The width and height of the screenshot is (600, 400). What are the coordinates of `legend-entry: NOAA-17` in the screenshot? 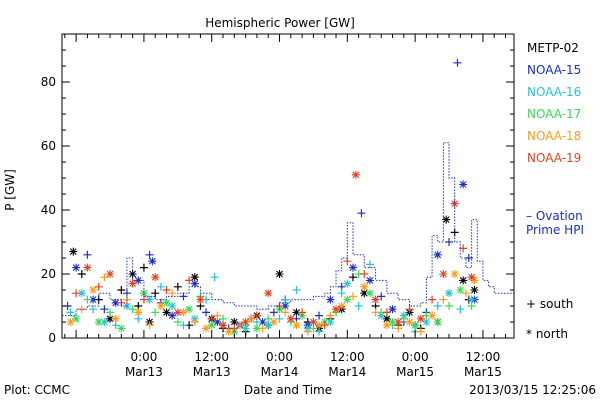 It's located at (554, 114).